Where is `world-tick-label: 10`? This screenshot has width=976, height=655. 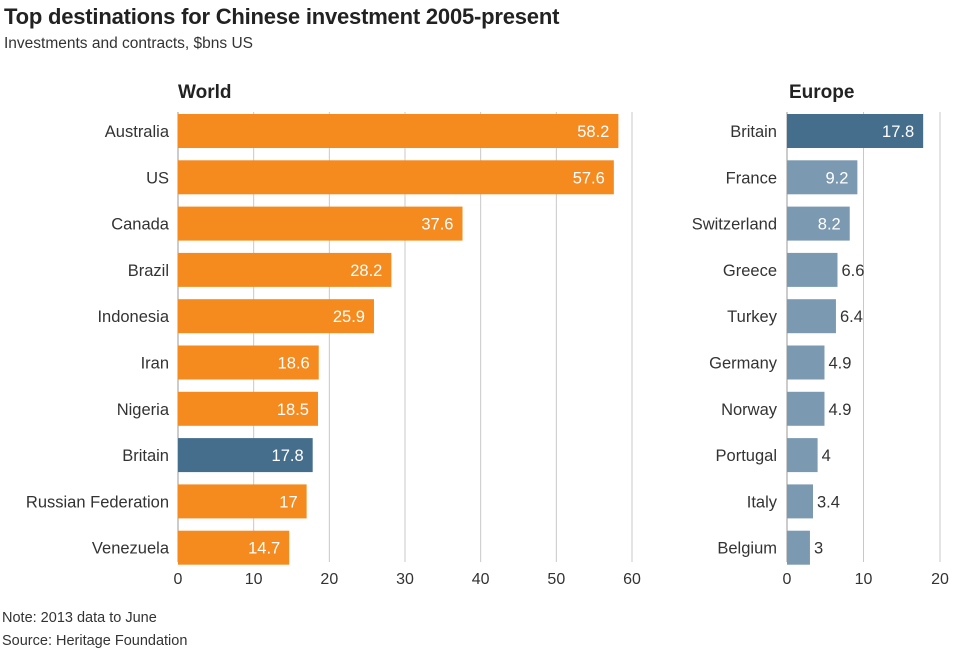
world-tick-label: 10 is located at coordinates (254, 579).